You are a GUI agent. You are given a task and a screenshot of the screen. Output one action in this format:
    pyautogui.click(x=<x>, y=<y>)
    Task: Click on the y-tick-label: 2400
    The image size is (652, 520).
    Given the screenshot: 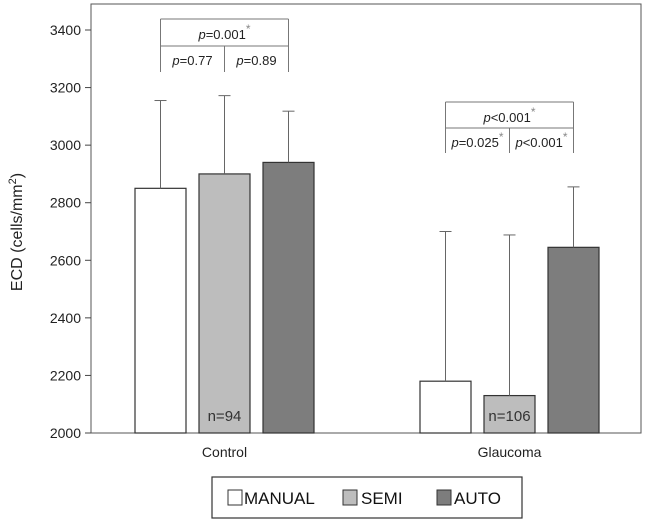 What is the action you would take?
    pyautogui.click(x=65, y=318)
    